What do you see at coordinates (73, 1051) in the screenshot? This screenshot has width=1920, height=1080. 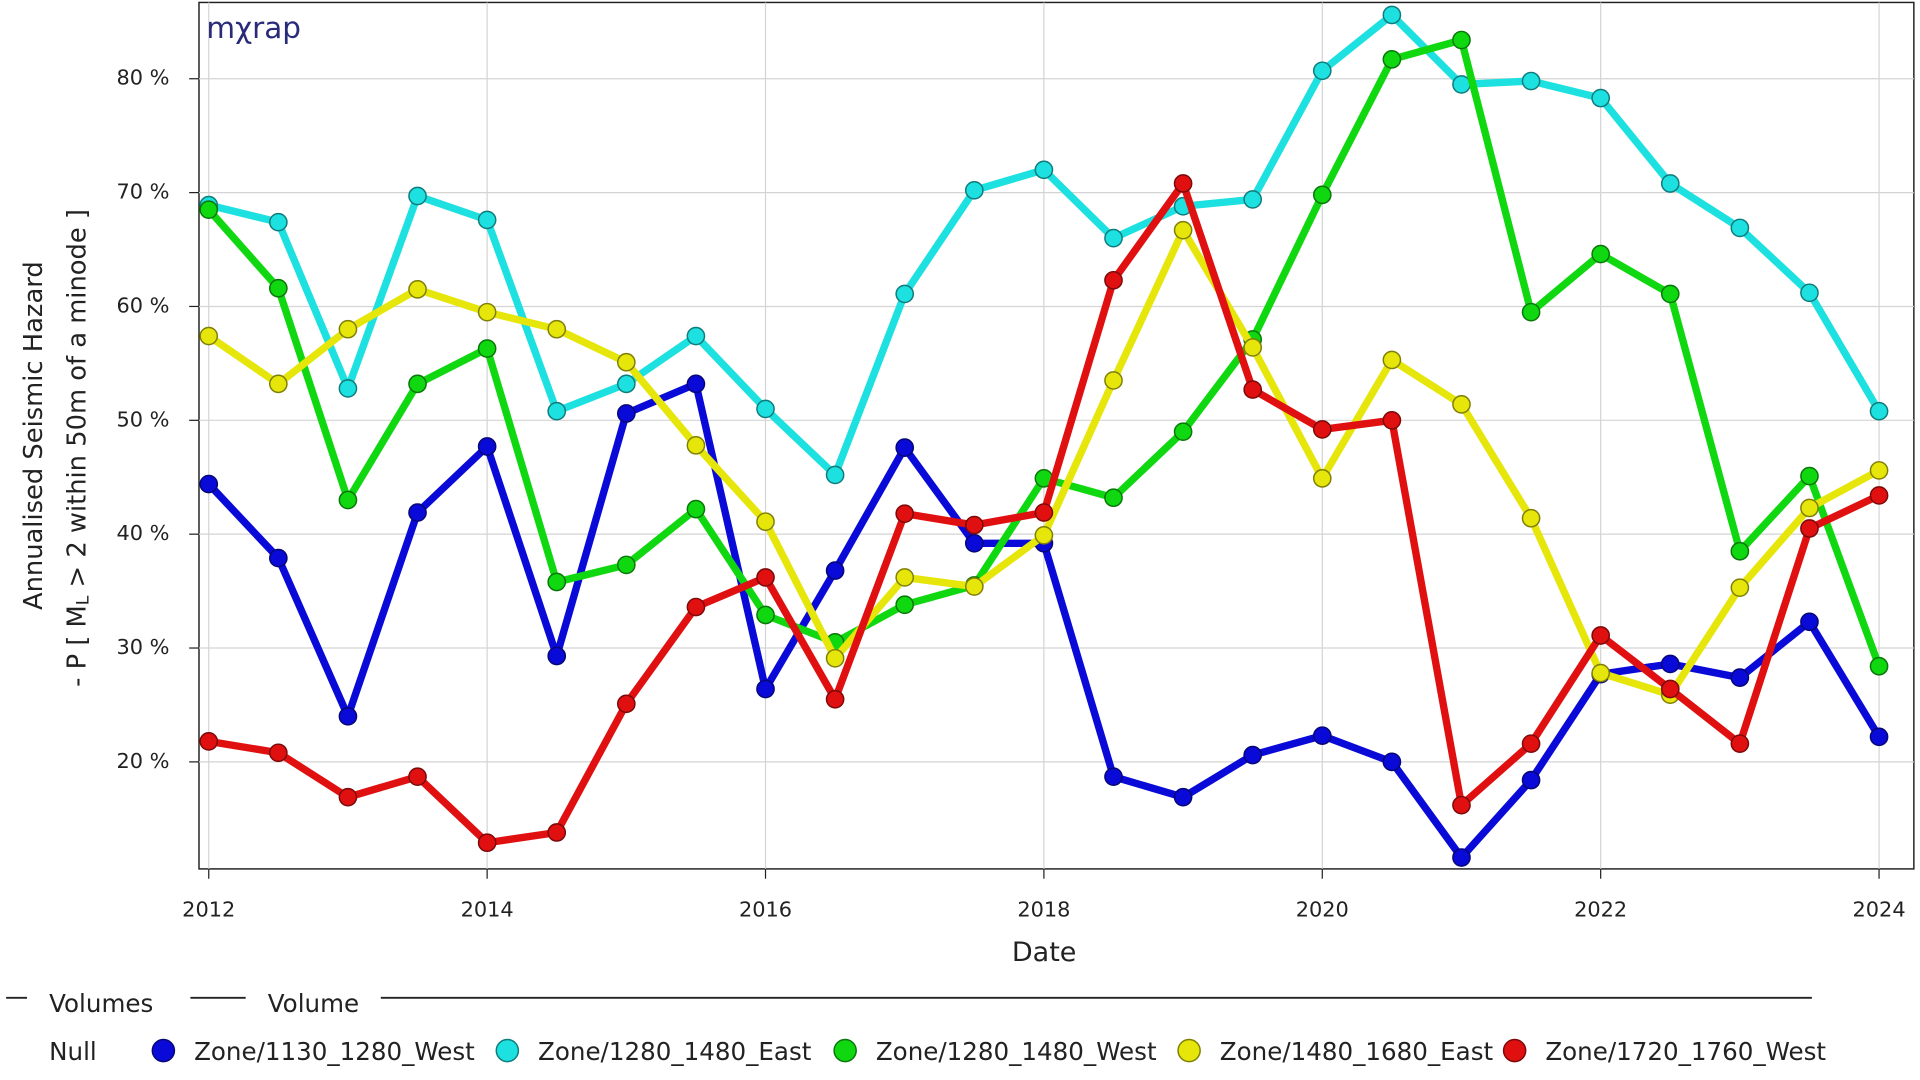 I see `legend-group: Null` at bounding box center [73, 1051].